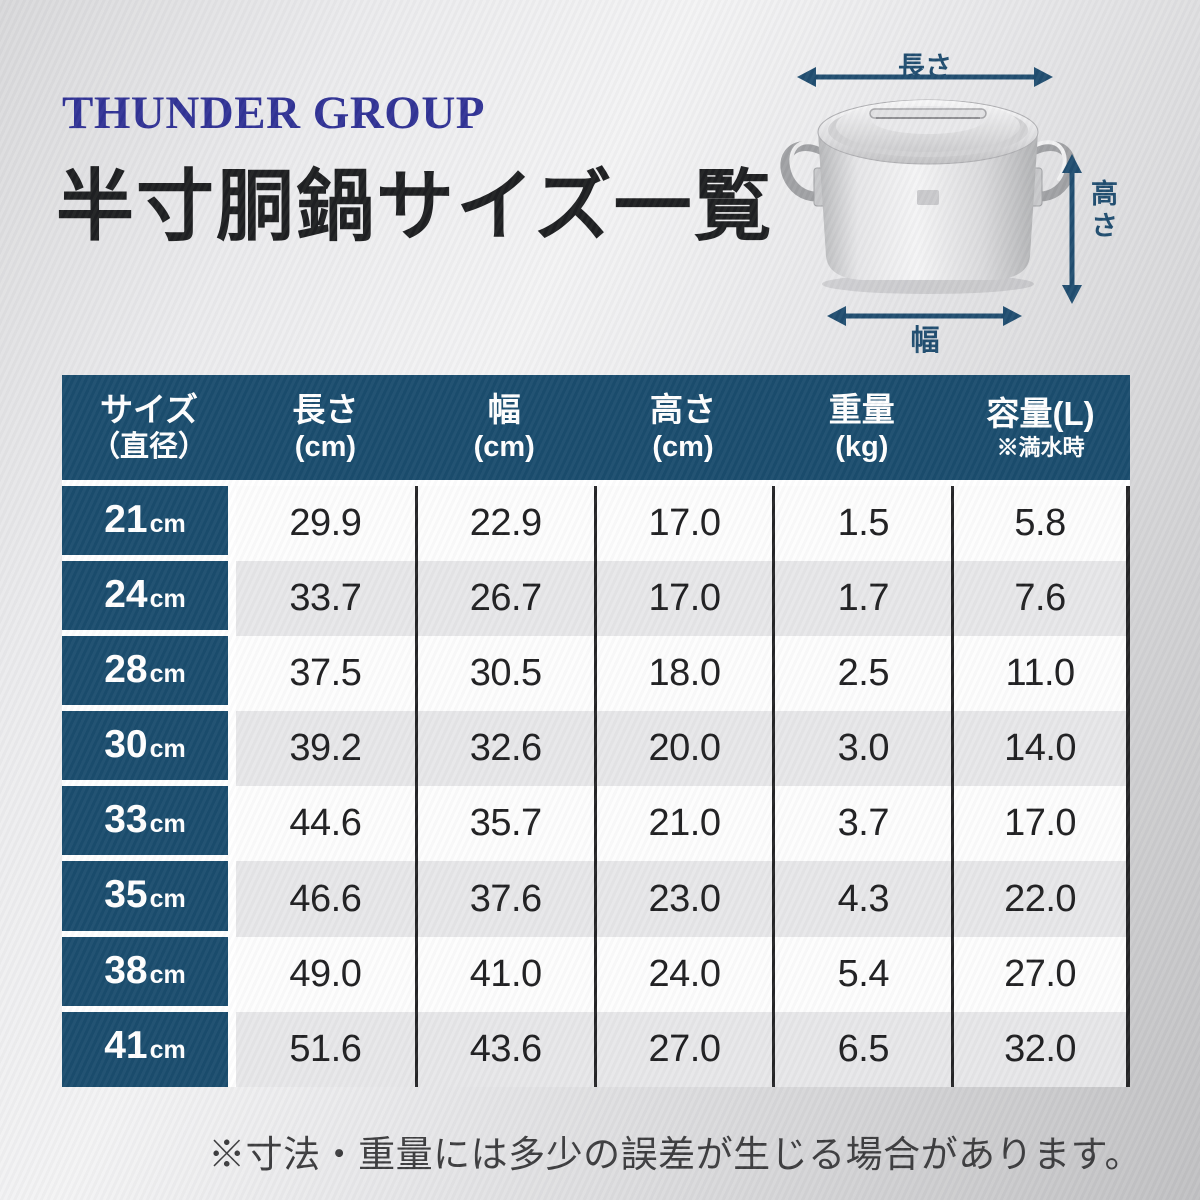 Image resolution: width=1200 pixels, height=1200 pixels. What do you see at coordinates (415, 206) in the screenshot?
I see `page-title: 半寸胴鍋サイズ一覧` at bounding box center [415, 206].